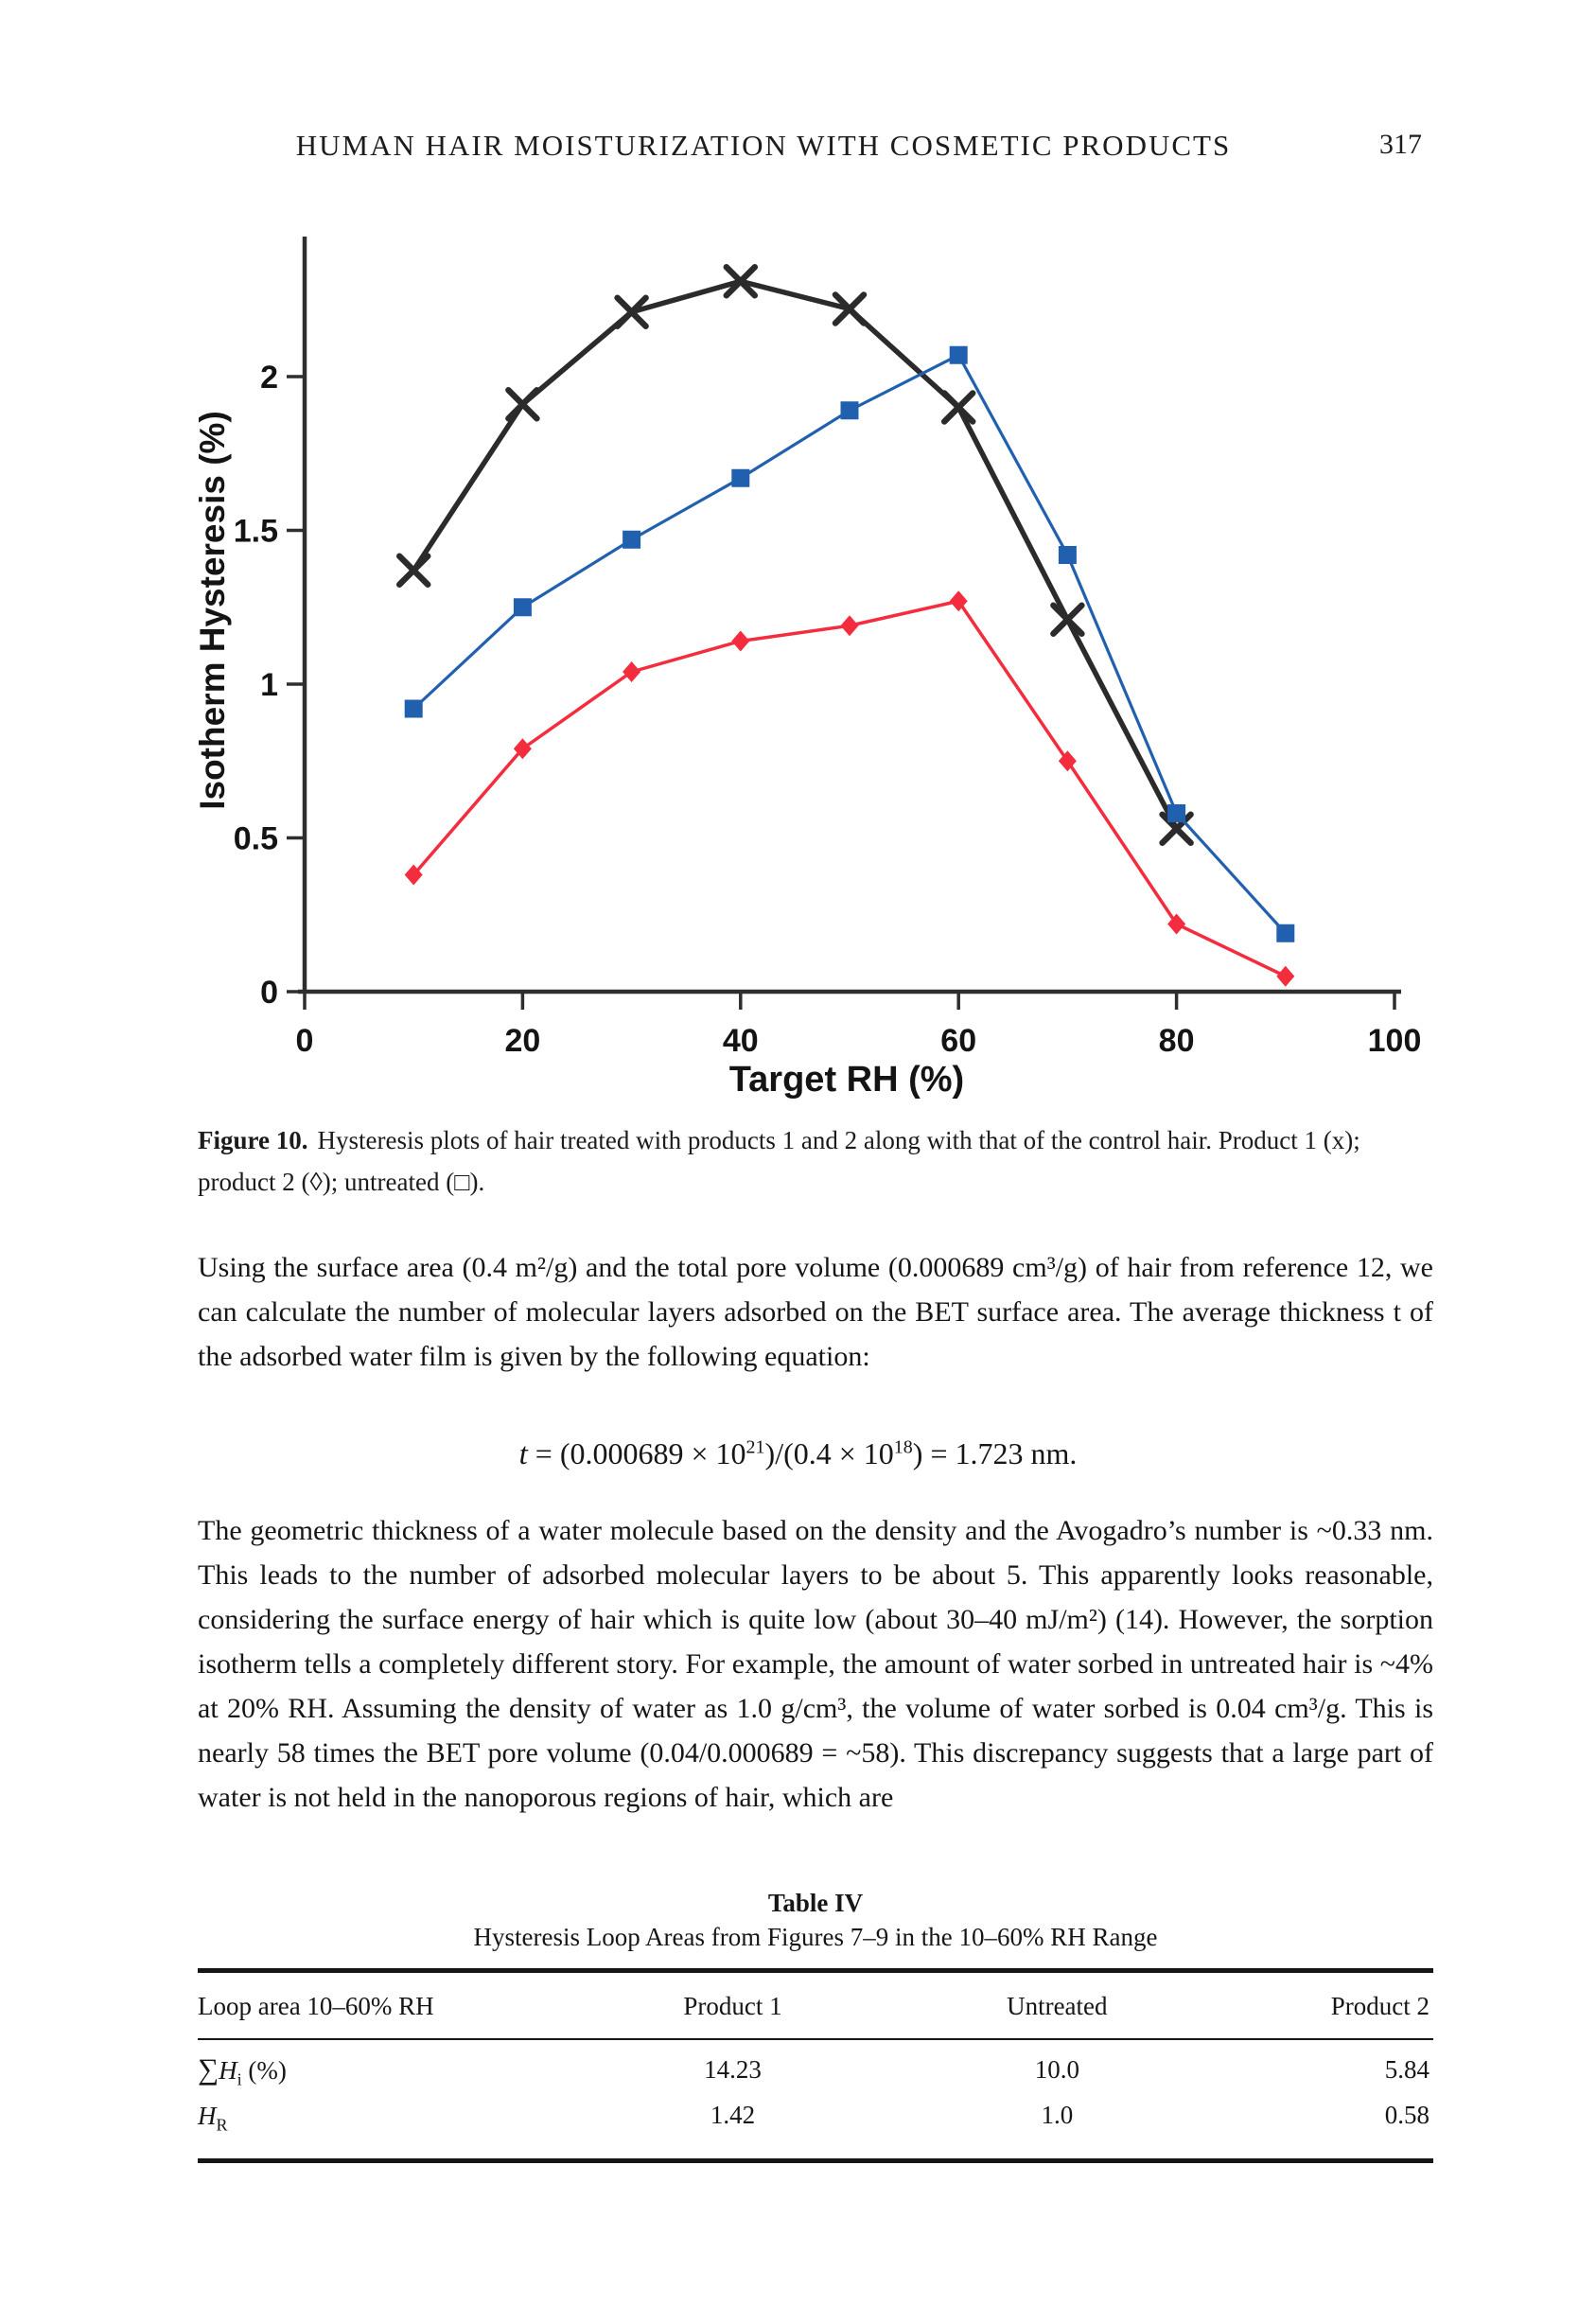 This screenshot has height=2306, width=1596. I want to click on y-tick-label: 0, so click(269, 993).